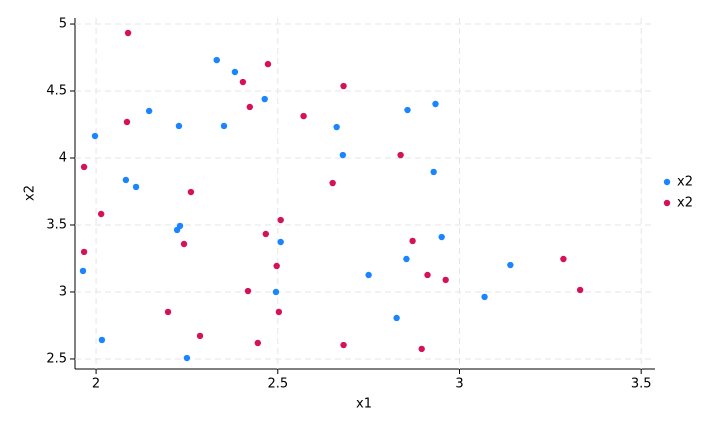 The height and width of the screenshot is (432, 720). I want to click on x-tick-label: 2, so click(96, 384).